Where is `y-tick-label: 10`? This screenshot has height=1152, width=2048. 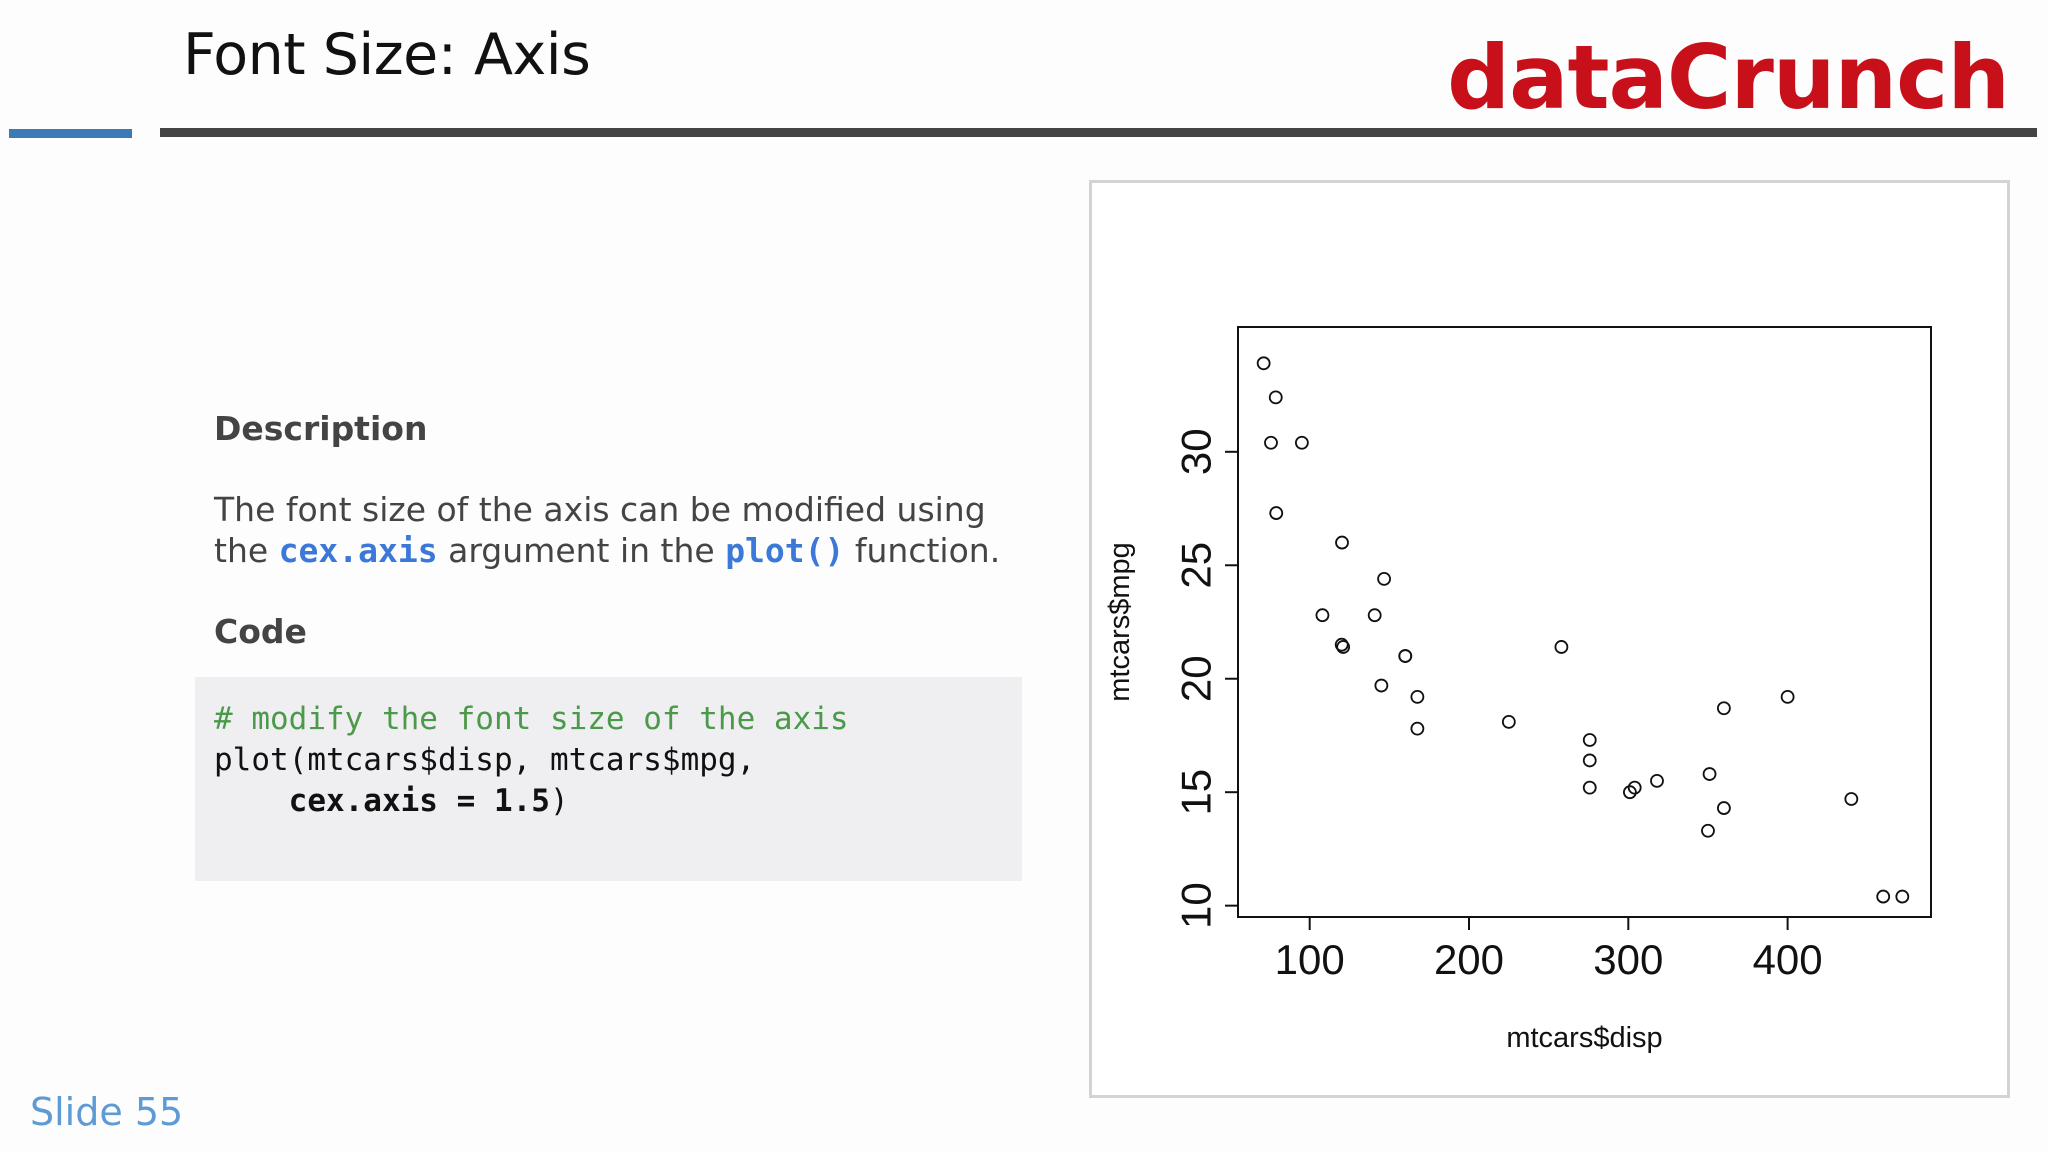
y-tick-label: 10 is located at coordinates (1196, 905).